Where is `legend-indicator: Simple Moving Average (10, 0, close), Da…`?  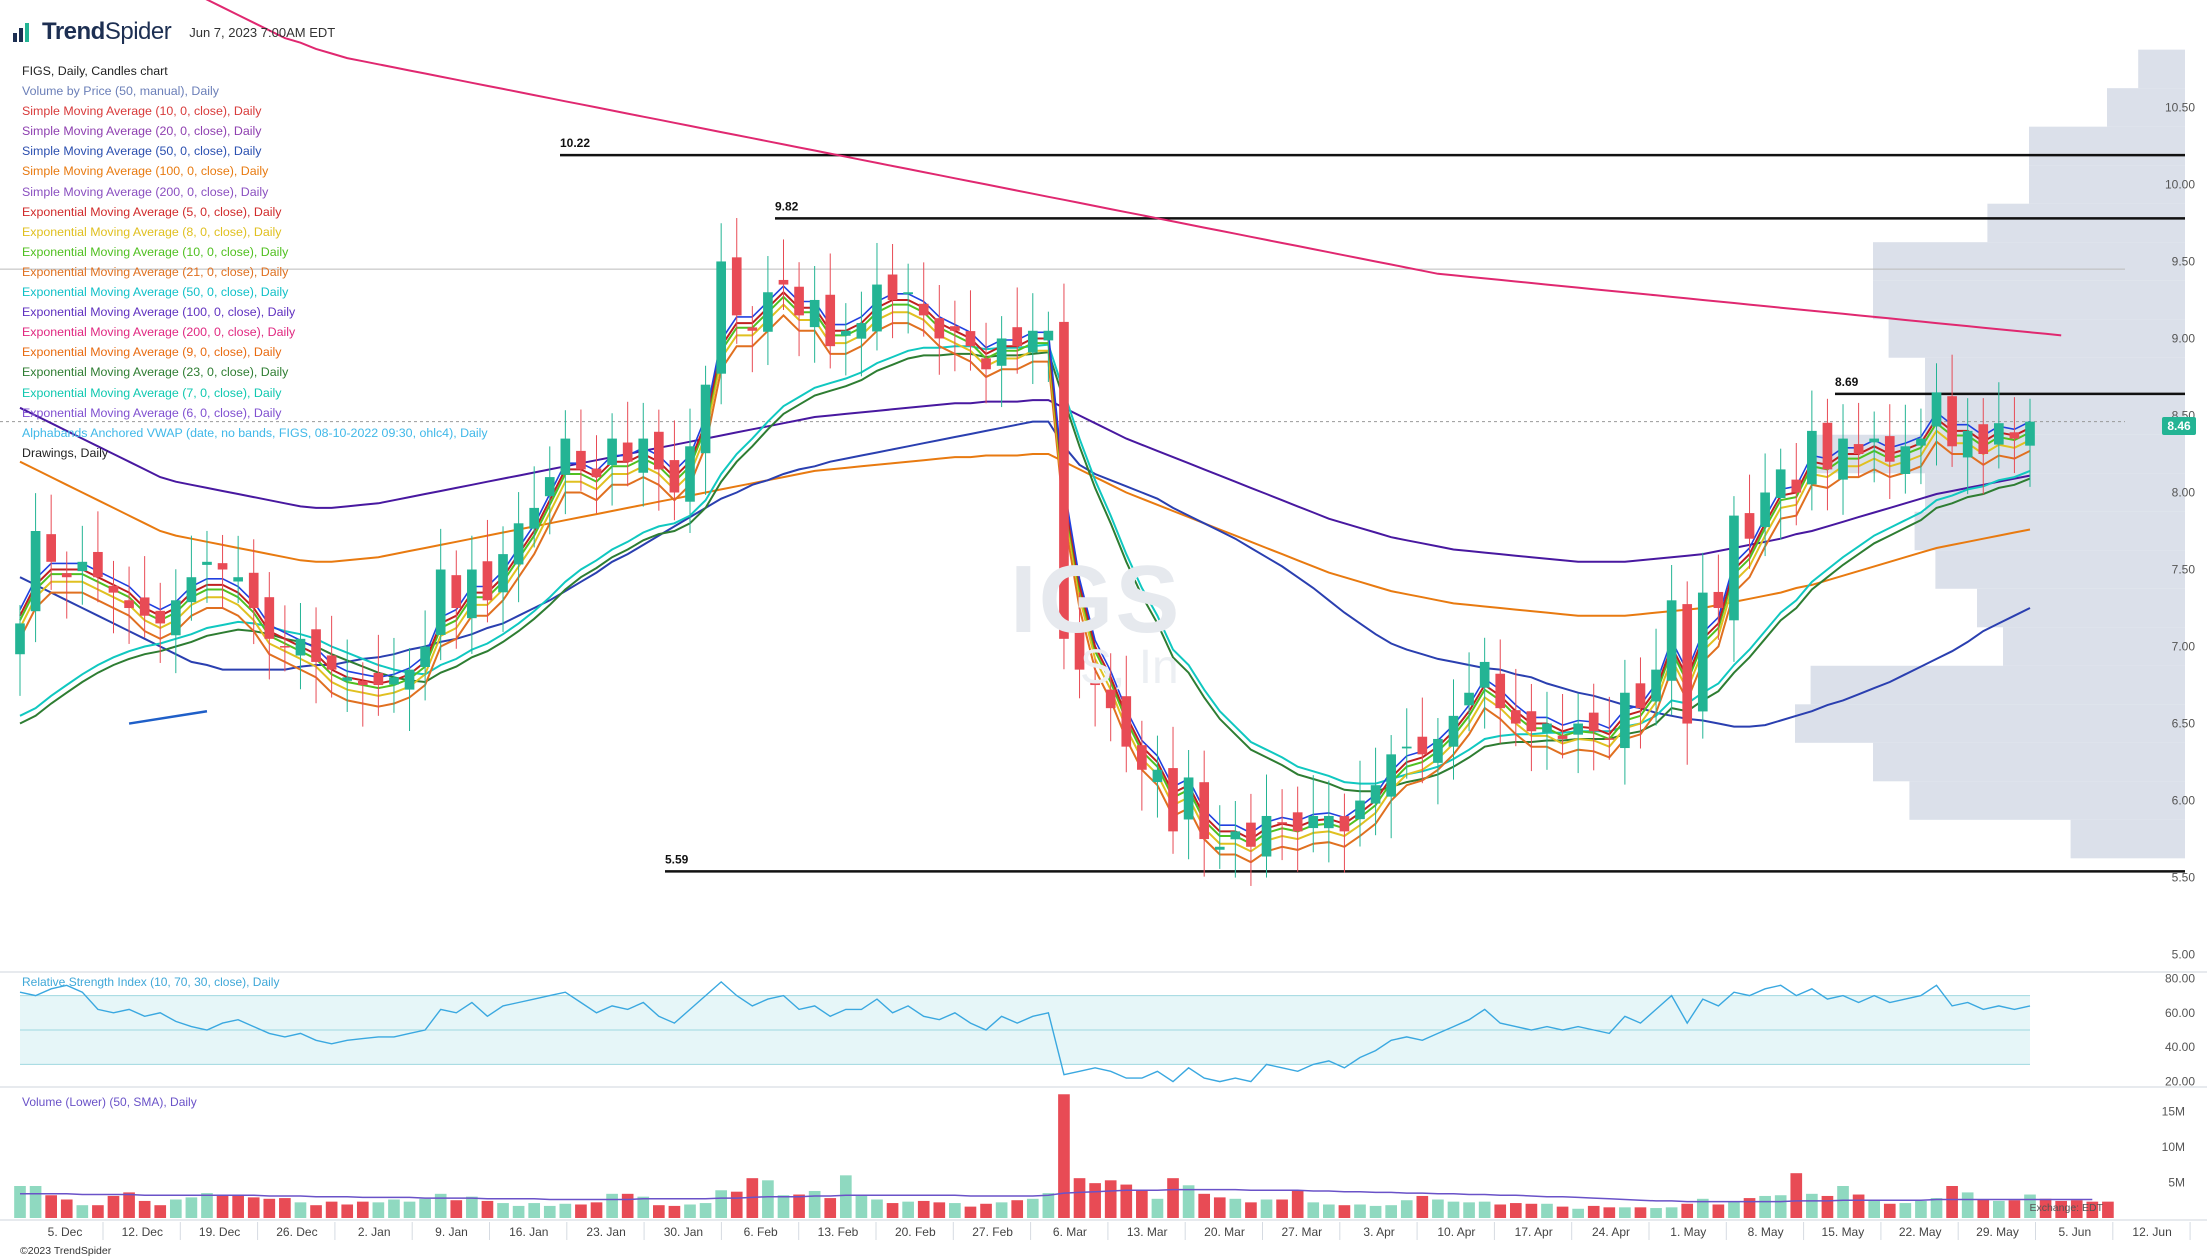
legend-indicator: Simple Moving Average (10, 0, close), Da… is located at coordinates (142, 111).